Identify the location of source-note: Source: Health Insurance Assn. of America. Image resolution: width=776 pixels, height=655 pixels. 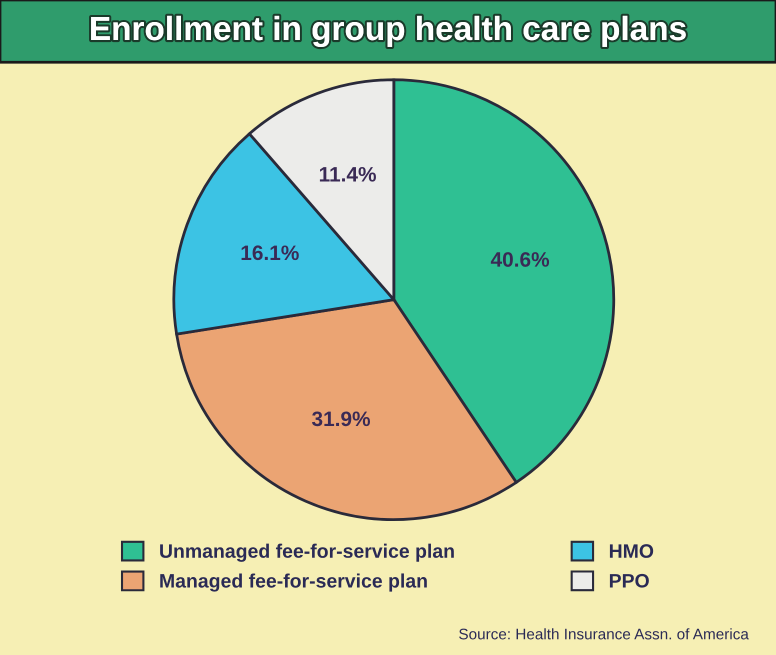
(604, 634).